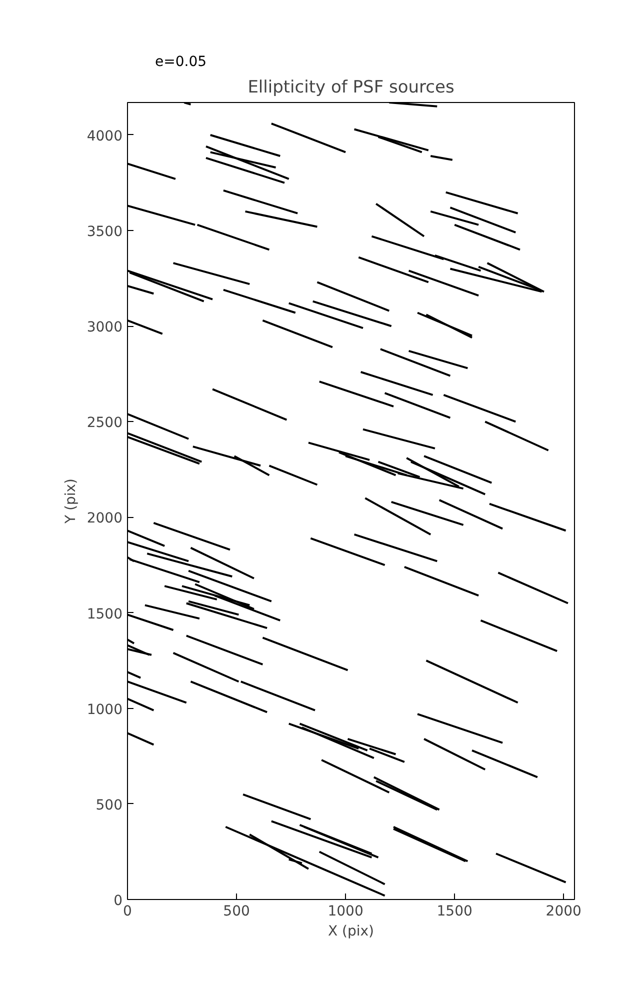  I want to click on y-tick-label: 1500, so click(104, 614).